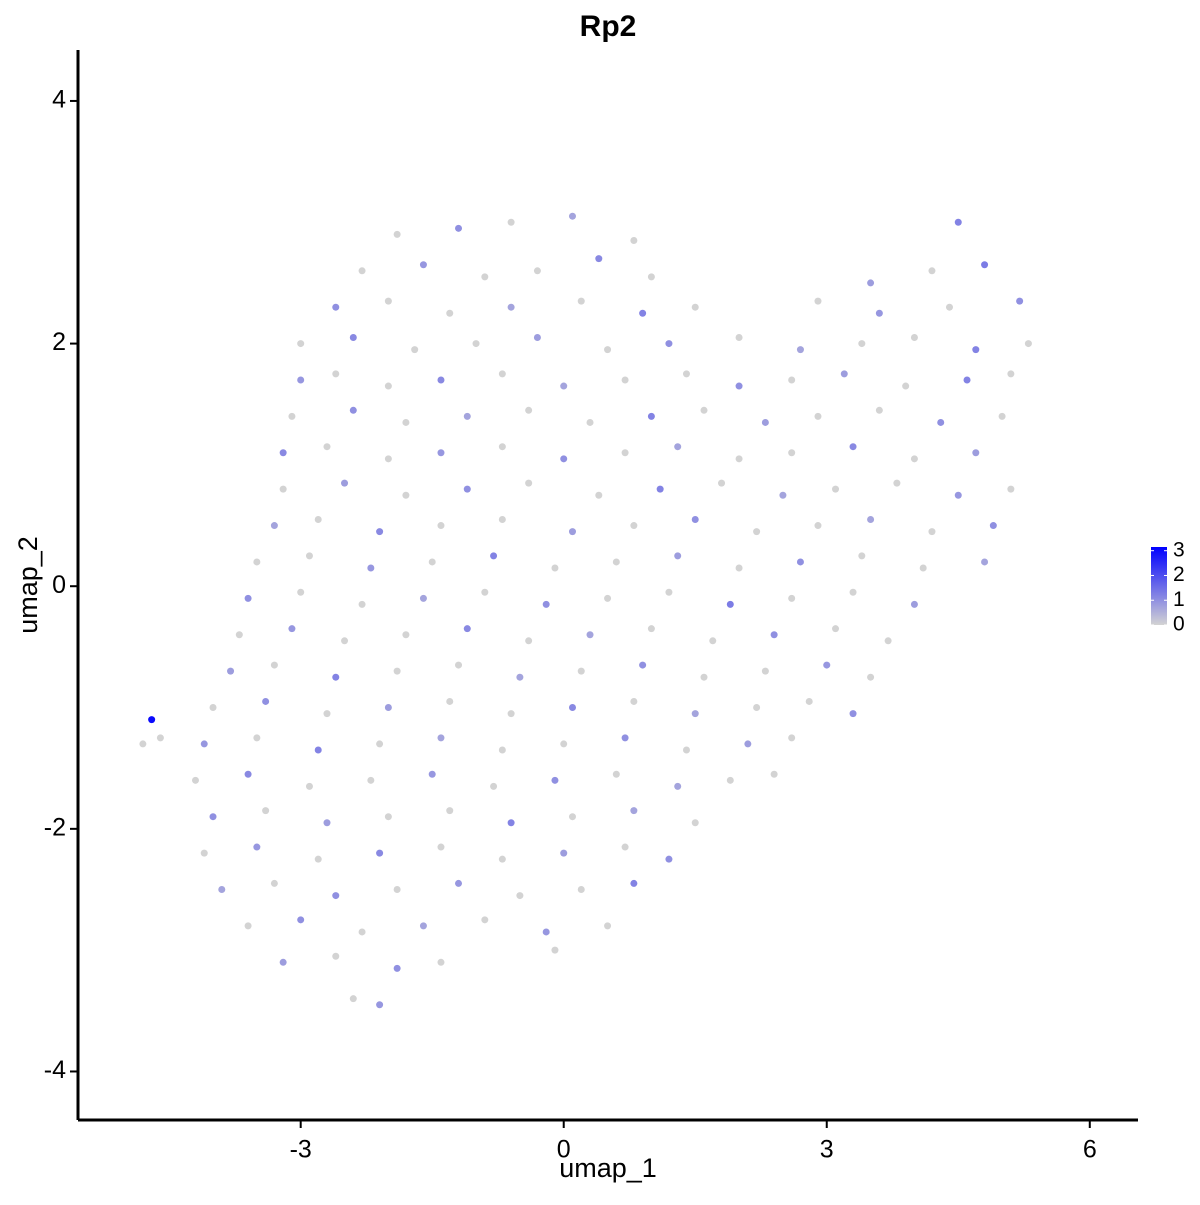 The height and width of the screenshot is (1205, 1200). Describe the element at coordinates (1090, 1150) in the screenshot. I see `x-tick-label: 6` at that location.